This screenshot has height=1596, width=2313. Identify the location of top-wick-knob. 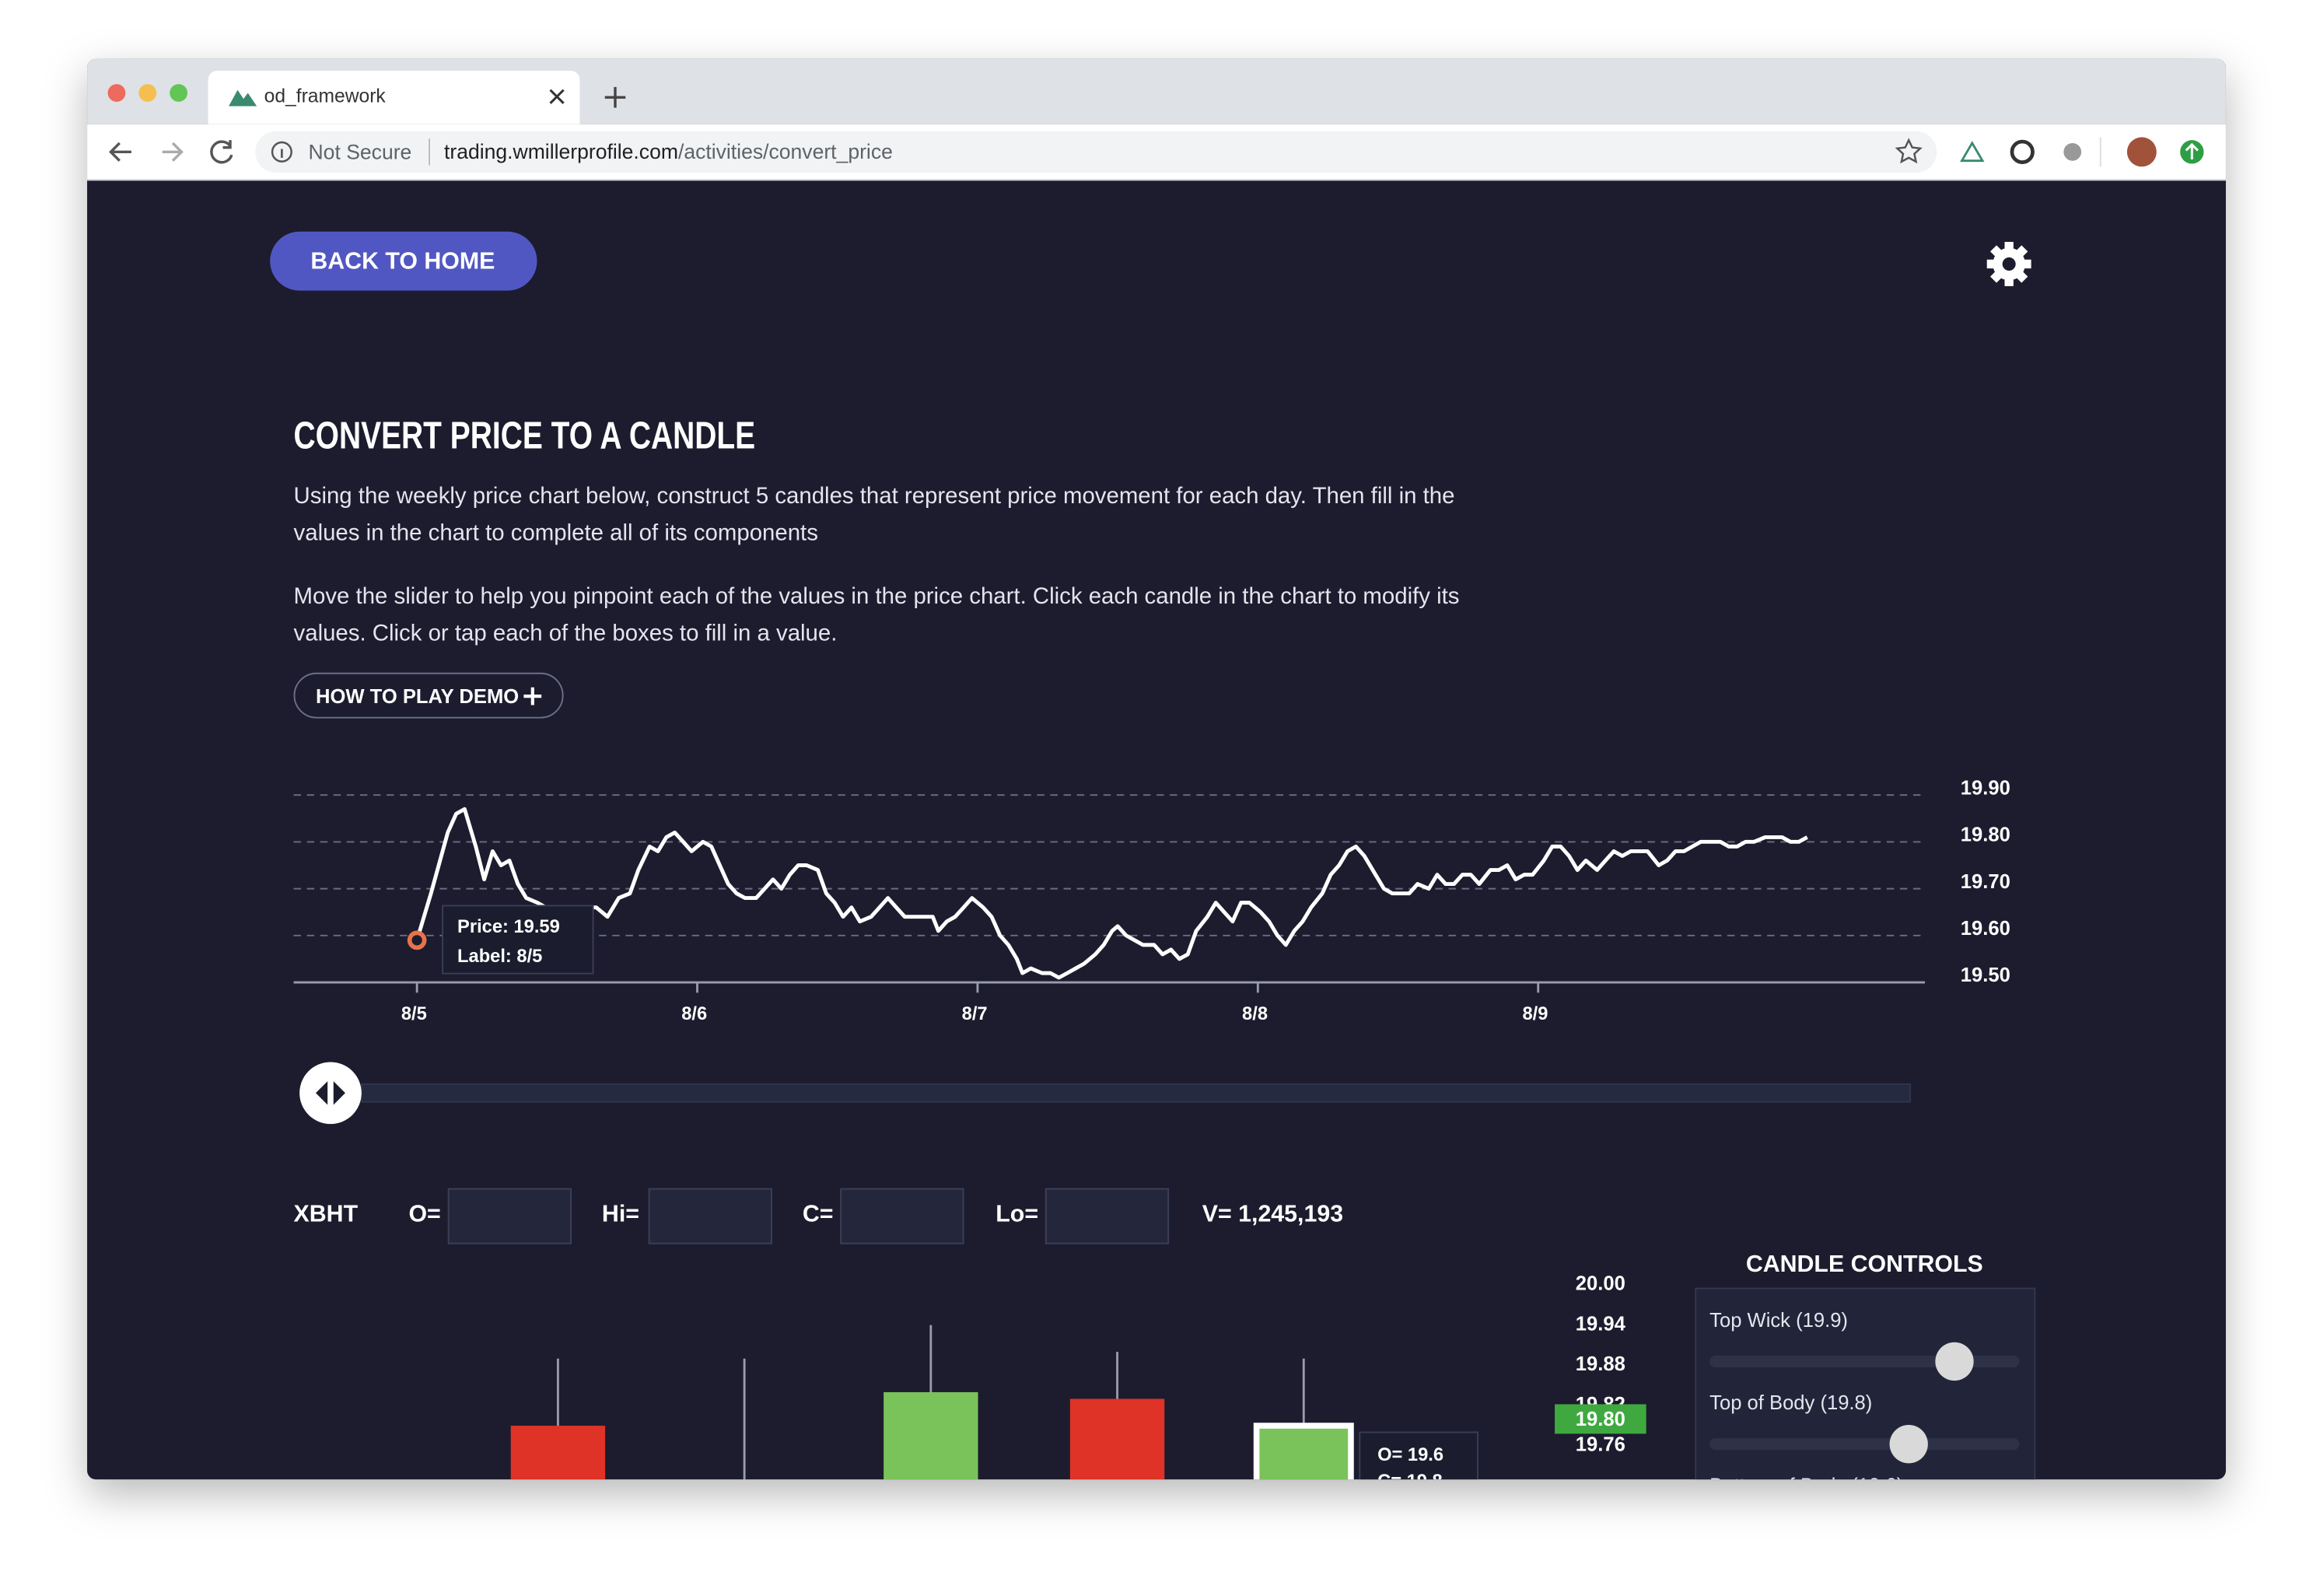
(1955, 1362).